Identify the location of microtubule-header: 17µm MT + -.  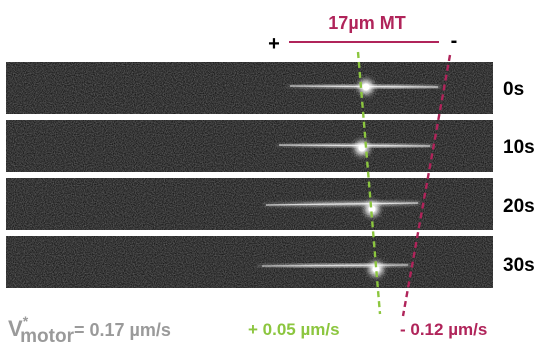
(362, 34).